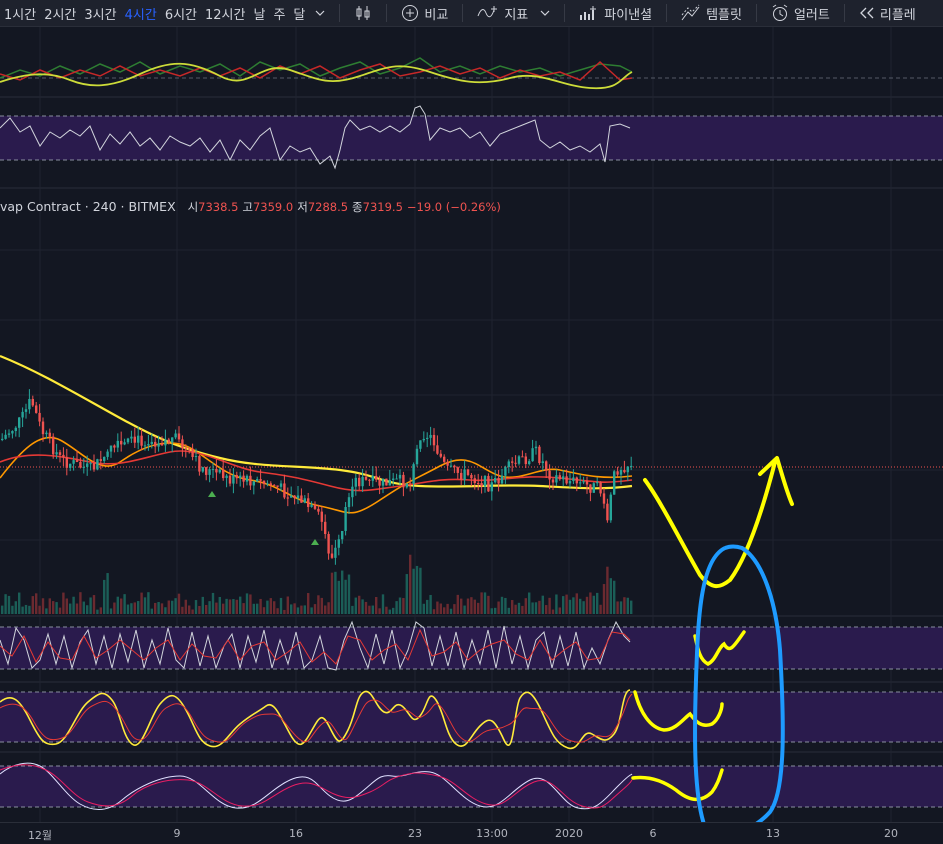 Image resolution: width=943 pixels, height=844 pixels. Describe the element at coordinates (357, 207) in the screenshot. I see `close-label: 종` at that location.